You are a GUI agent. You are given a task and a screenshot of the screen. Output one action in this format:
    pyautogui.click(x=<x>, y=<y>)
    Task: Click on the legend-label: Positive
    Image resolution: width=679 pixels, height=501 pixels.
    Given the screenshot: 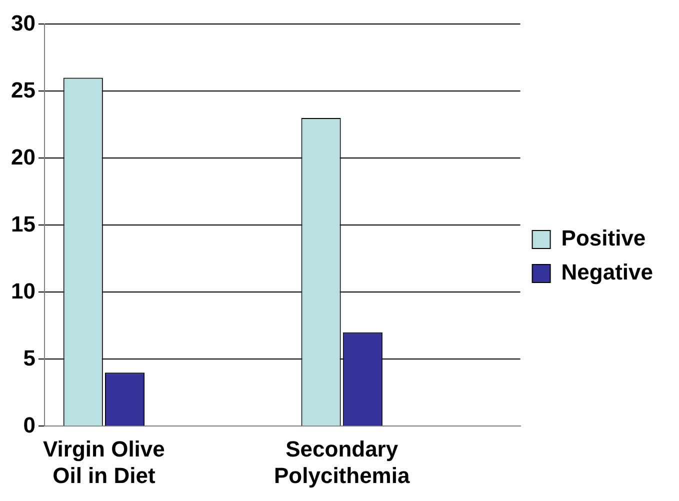 What is the action you would take?
    pyautogui.click(x=603, y=238)
    